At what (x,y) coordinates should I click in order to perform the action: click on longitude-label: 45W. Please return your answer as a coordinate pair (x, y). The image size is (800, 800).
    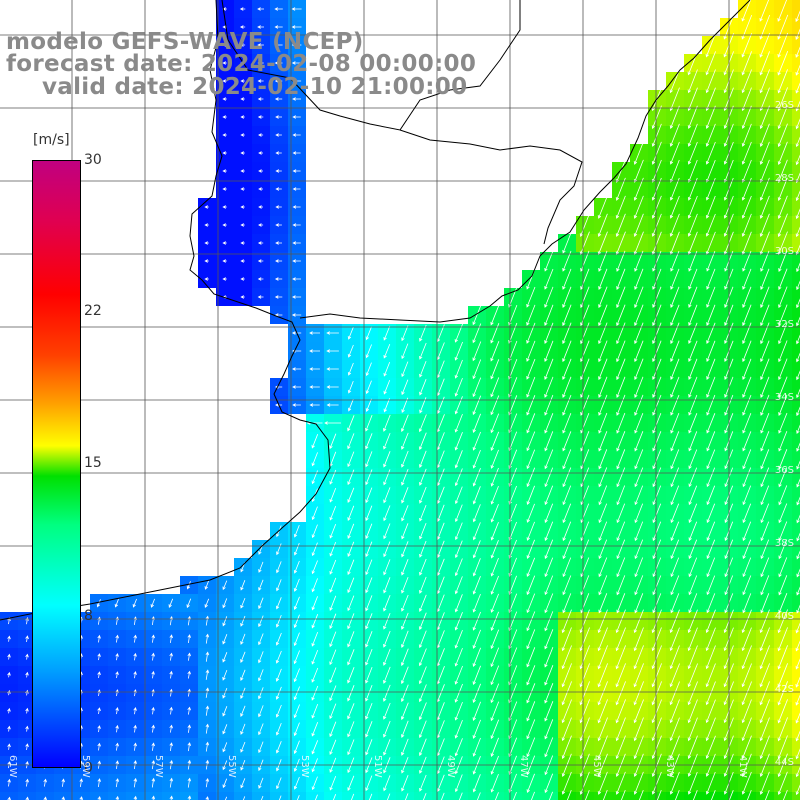
    Looking at the image, I should click on (596, 766).